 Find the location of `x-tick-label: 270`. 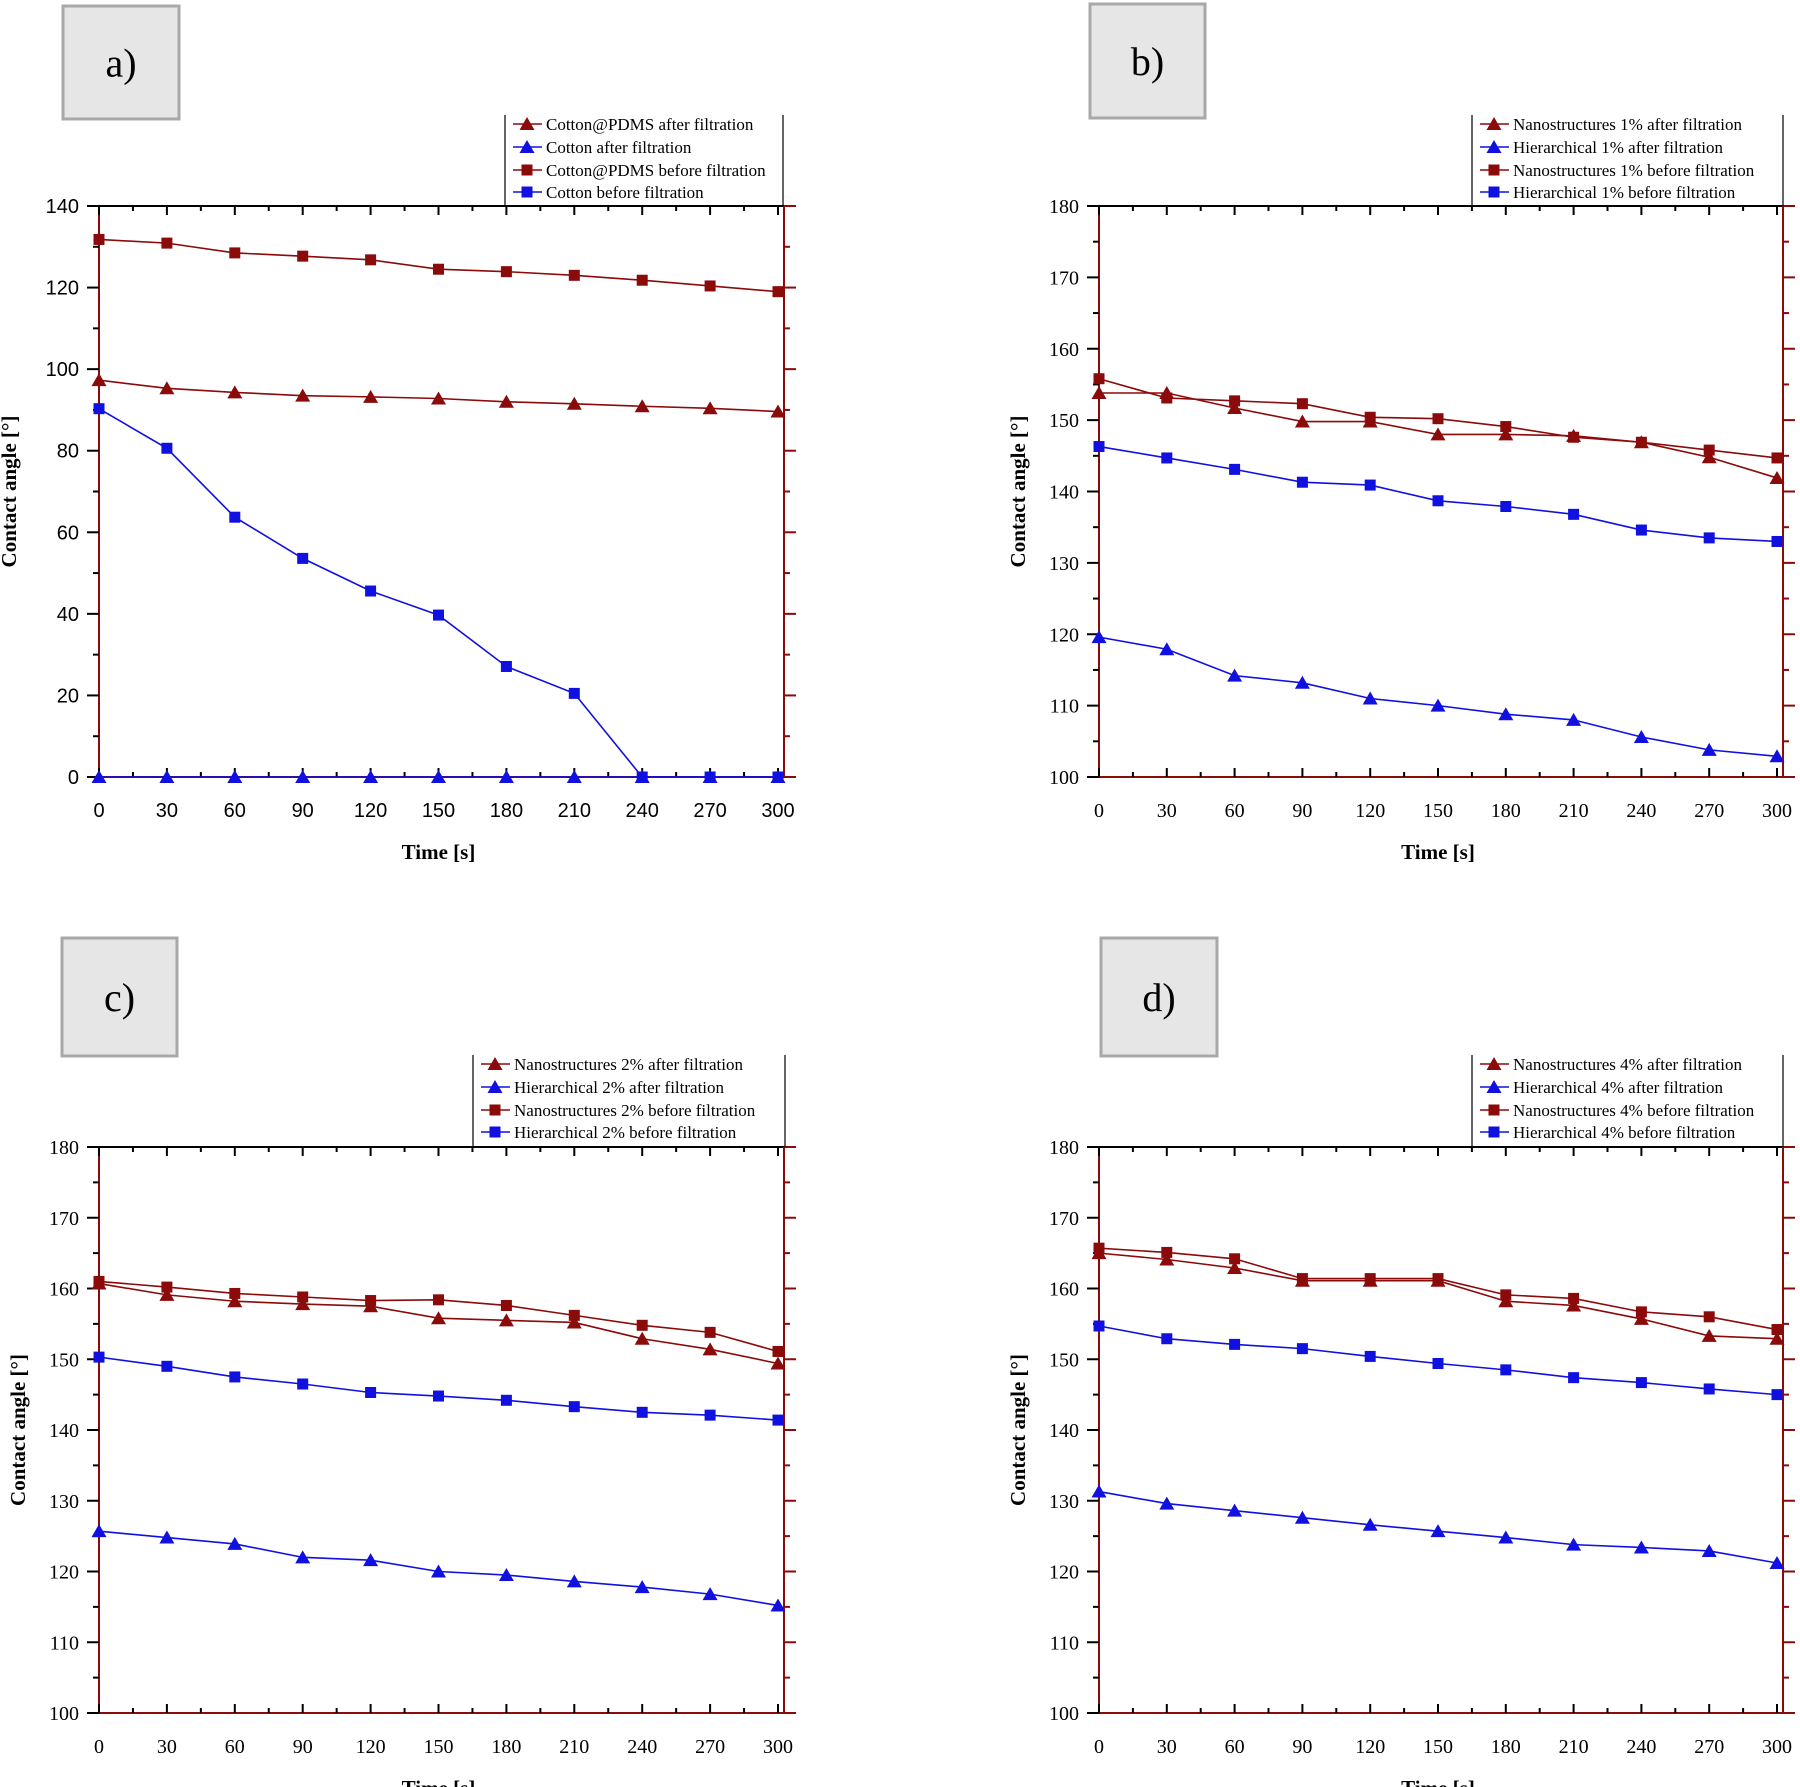

x-tick-label: 270 is located at coordinates (710, 1747).